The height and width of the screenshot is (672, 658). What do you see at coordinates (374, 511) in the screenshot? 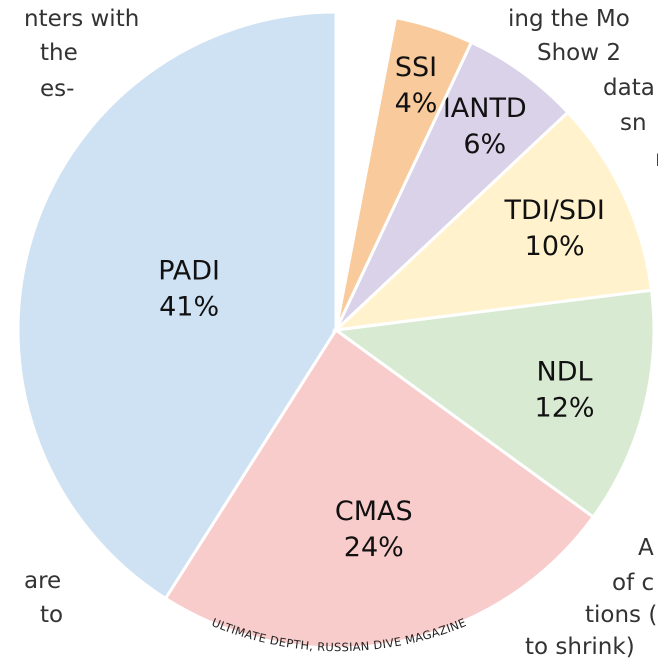
I see `slice-name: CMAS` at bounding box center [374, 511].